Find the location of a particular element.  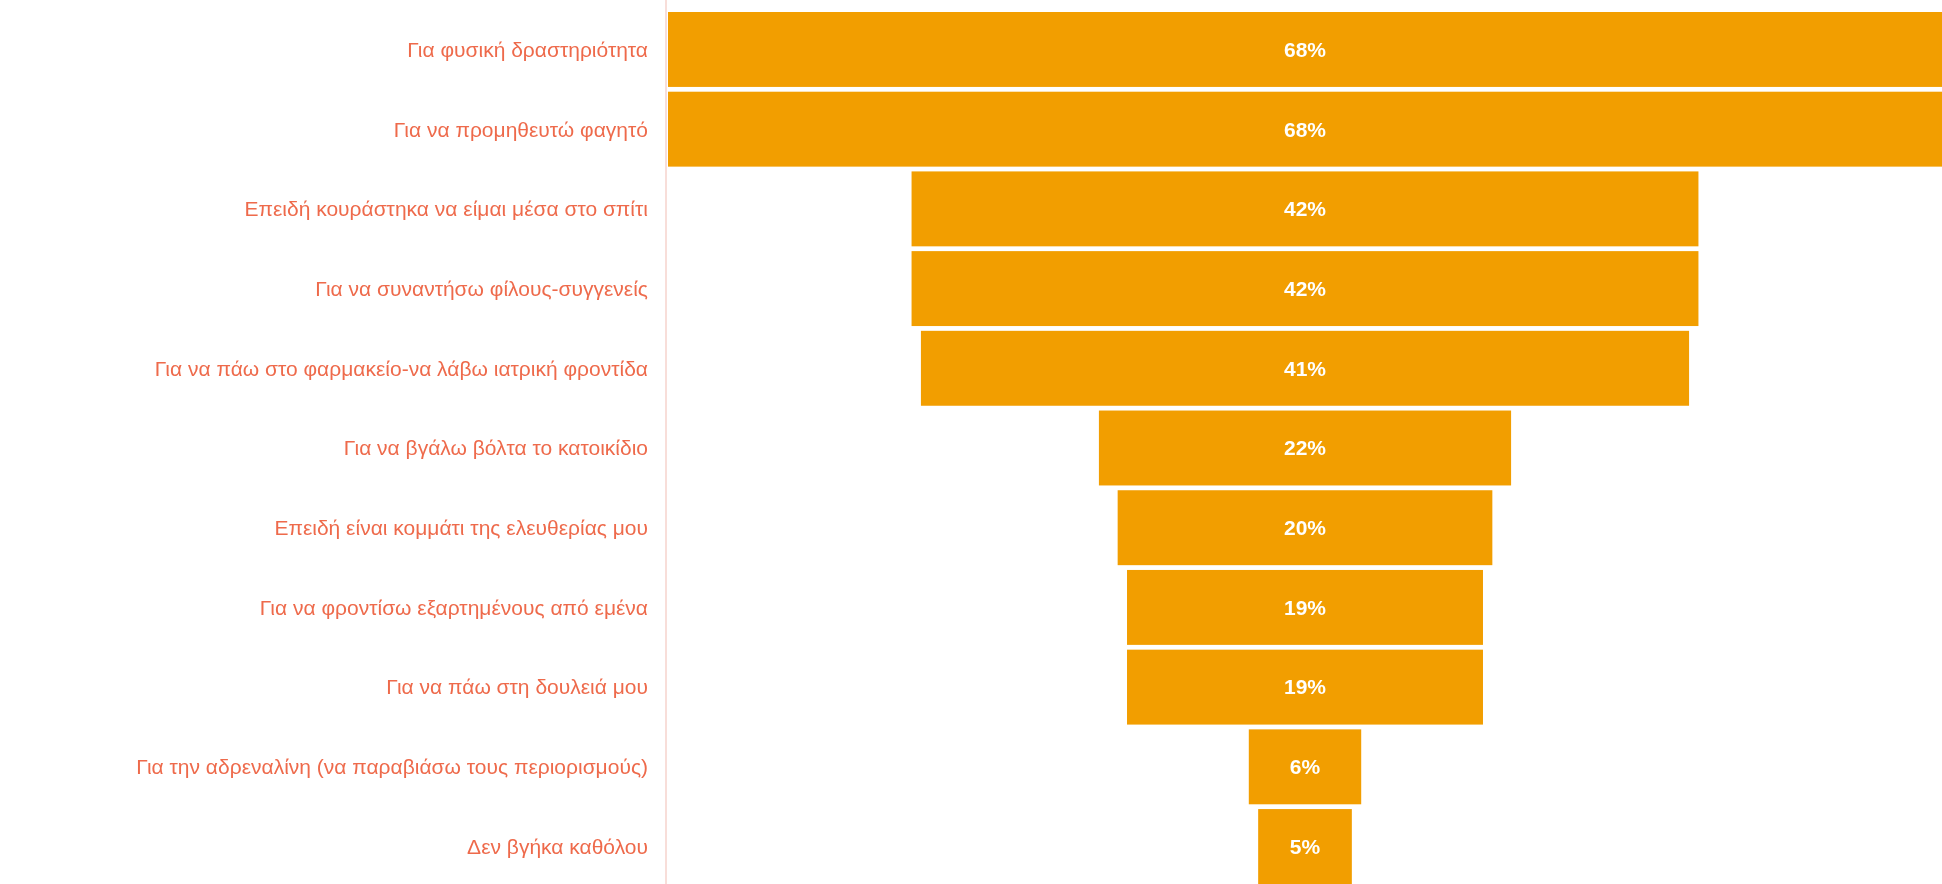

category-label: Επειδή κουράστηκα να είμαι μέσα στο σπίτι is located at coordinates (446, 209).